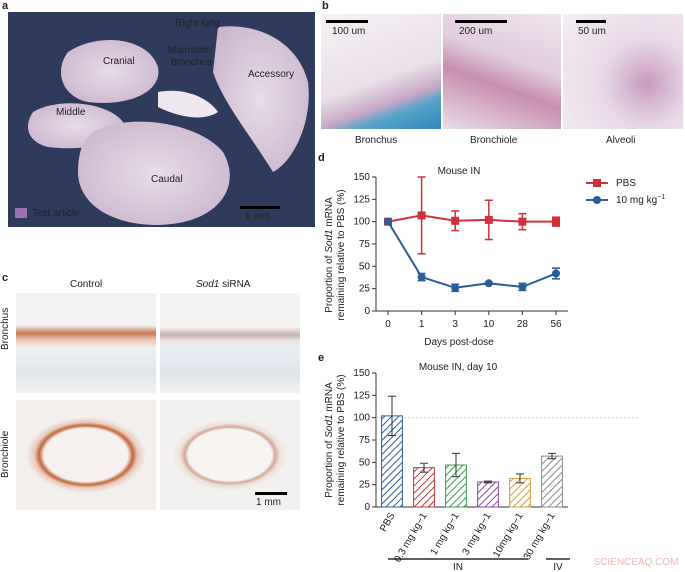 The height and width of the screenshot is (572, 685). Describe the element at coordinates (388, 522) in the screenshot. I see `e-x-tick-label: PBS` at that location.